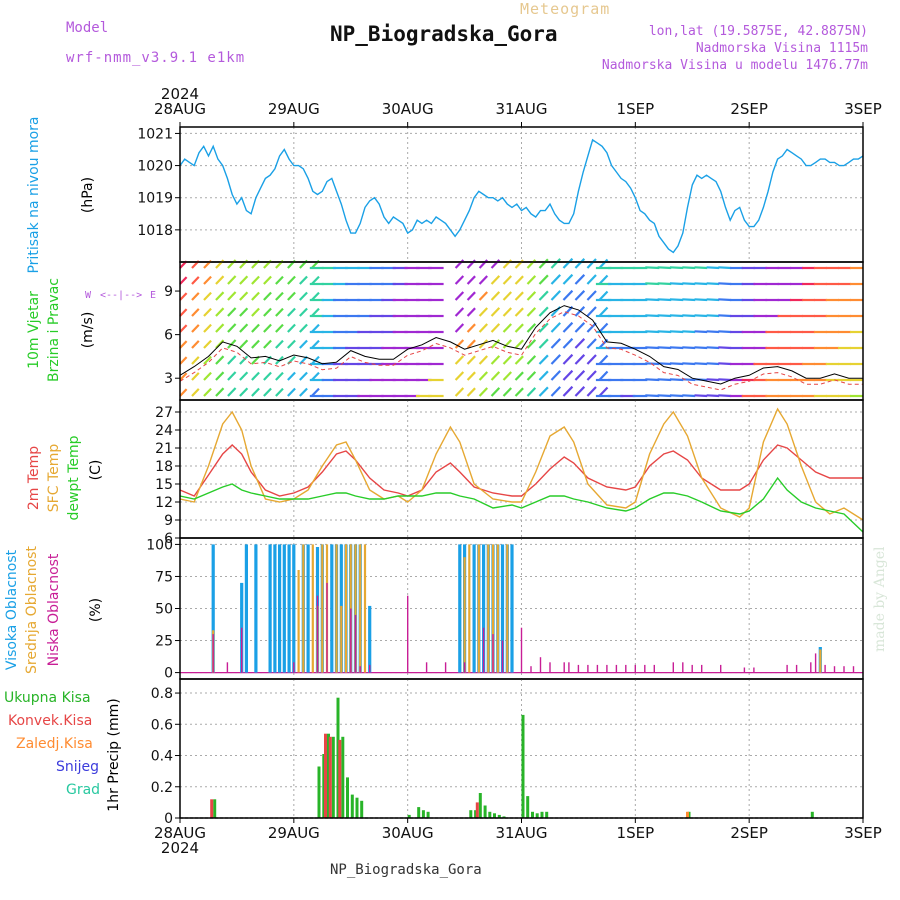  I want to click on pressure-unit: (hPa), so click(88, 195).